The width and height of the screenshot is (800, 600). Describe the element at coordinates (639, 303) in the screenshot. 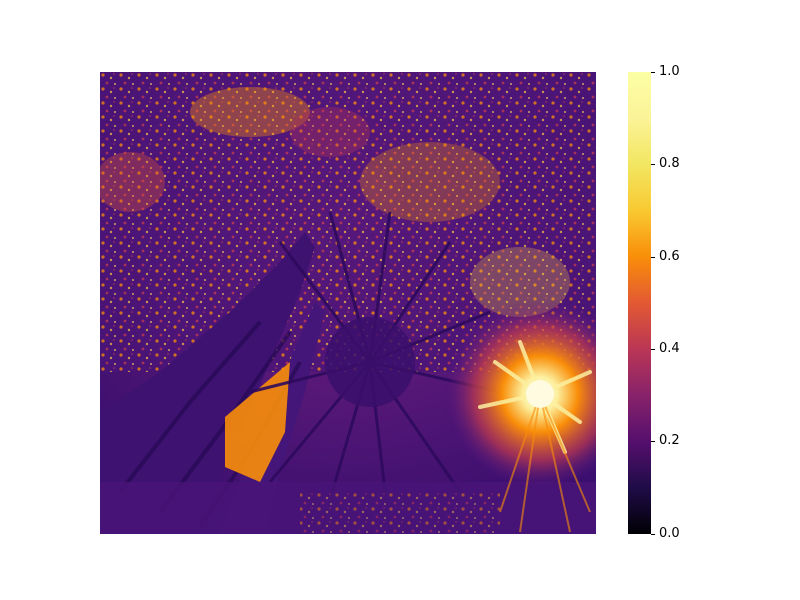

I see `colorbar` at that location.